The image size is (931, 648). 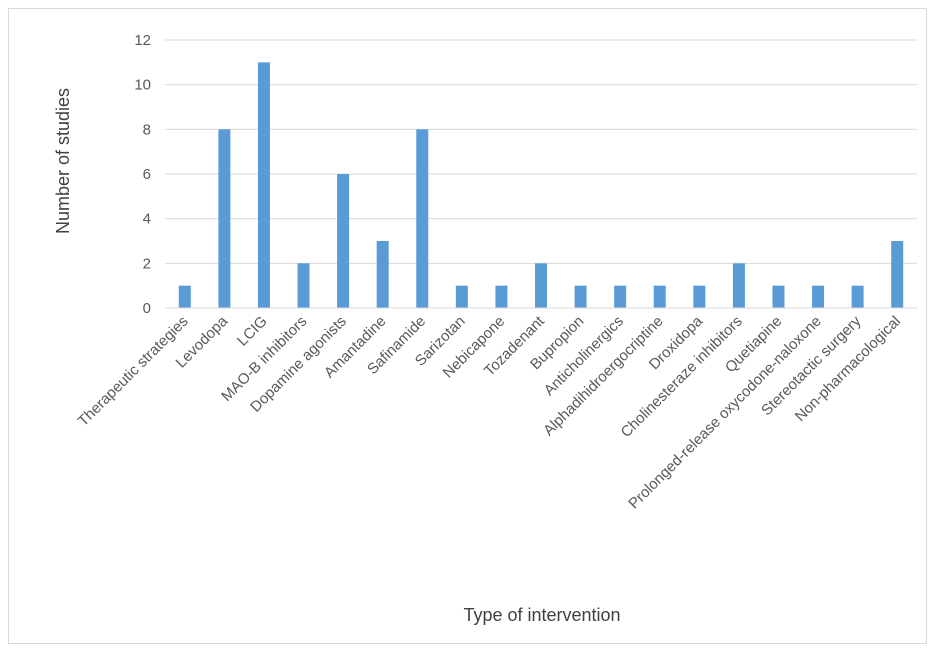 I want to click on y-axis-ticks: 0 2 4 6 8 10 12, so click(x=142, y=174).